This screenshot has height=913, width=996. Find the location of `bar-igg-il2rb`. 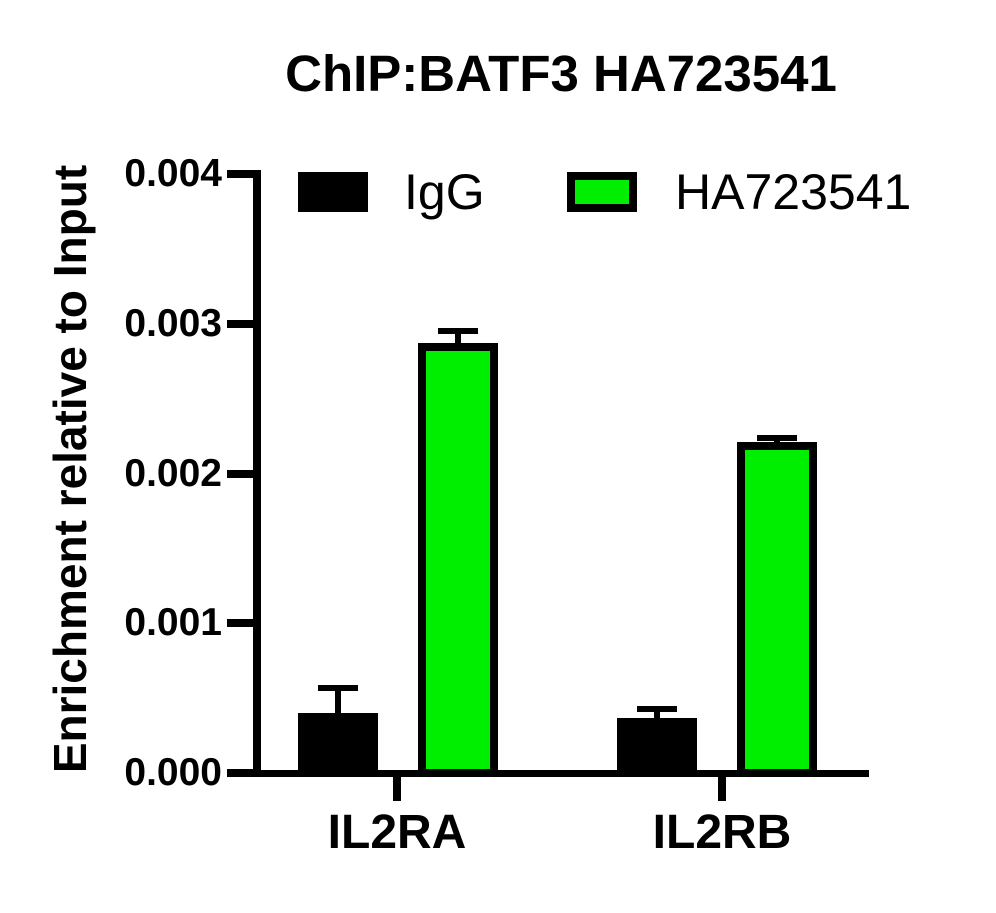

bar-igg-il2rb is located at coordinates (657, 747).